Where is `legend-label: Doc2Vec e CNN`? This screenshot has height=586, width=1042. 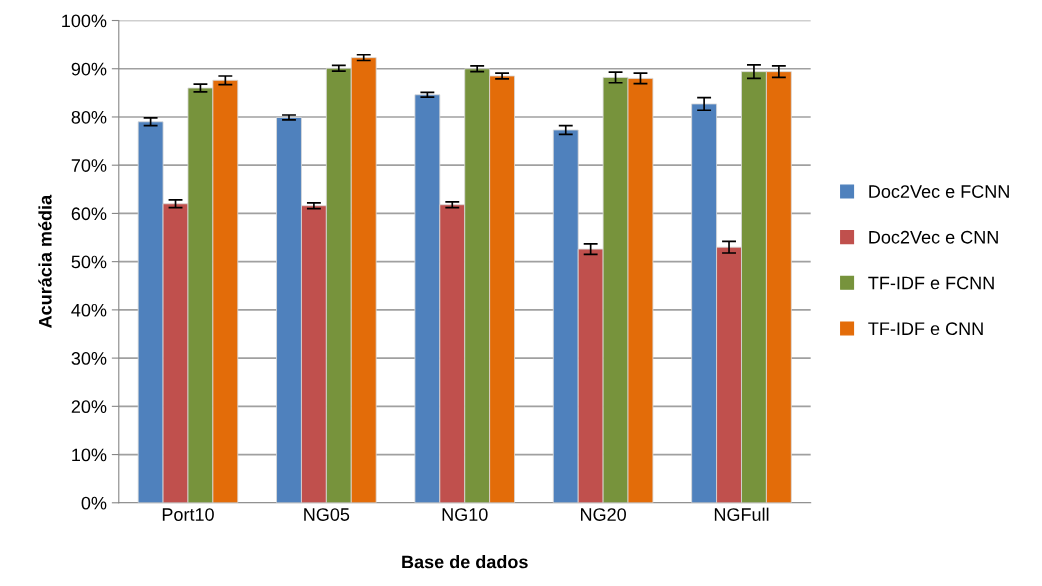 legend-label: Doc2Vec e CNN is located at coordinates (933, 237).